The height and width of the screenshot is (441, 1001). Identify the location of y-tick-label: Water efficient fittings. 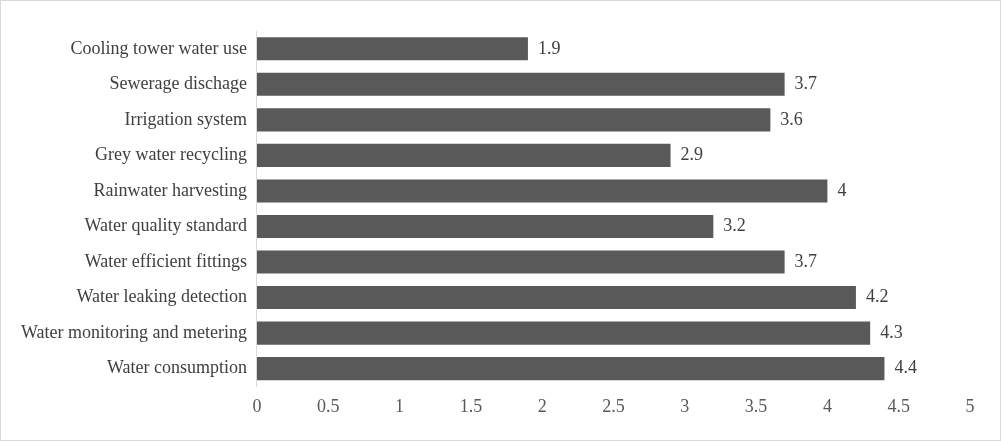
(165, 260).